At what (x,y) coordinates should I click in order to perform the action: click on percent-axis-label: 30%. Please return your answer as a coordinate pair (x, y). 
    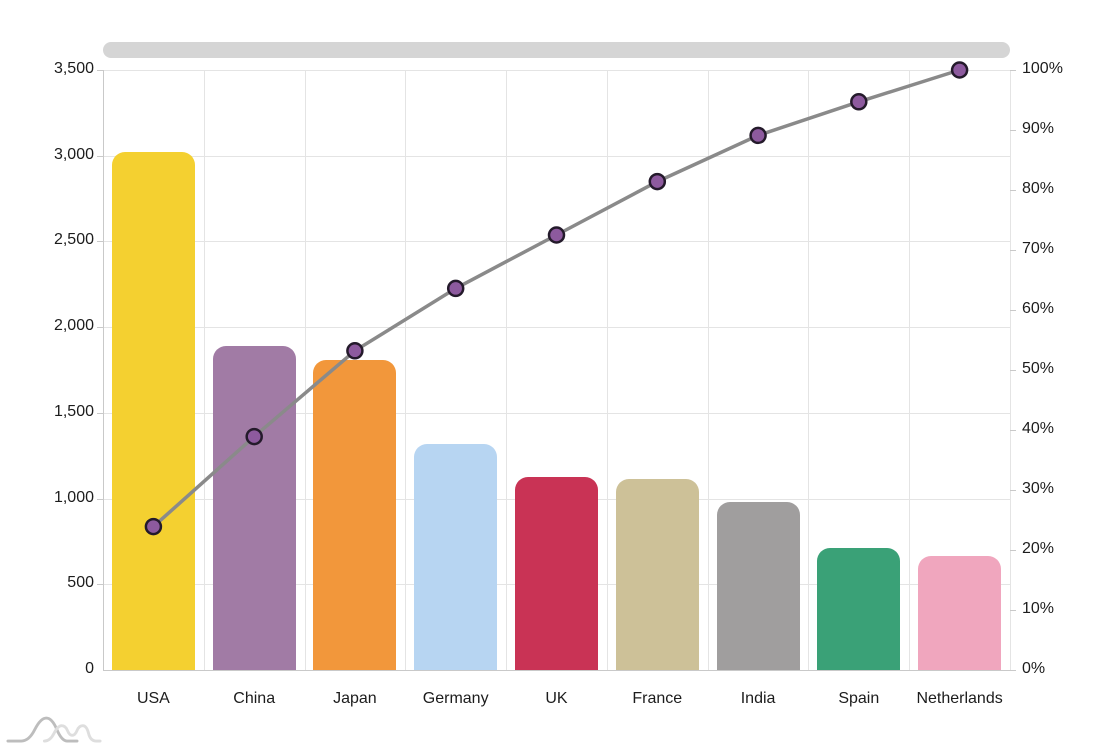
    Looking at the image, I should click on (1038, 488).